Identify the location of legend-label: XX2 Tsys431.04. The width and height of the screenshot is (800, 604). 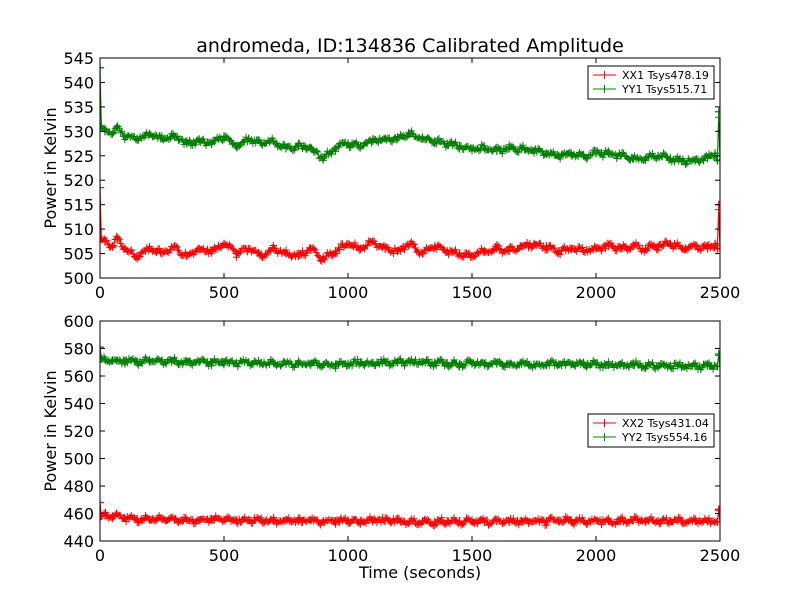
(665, 423).